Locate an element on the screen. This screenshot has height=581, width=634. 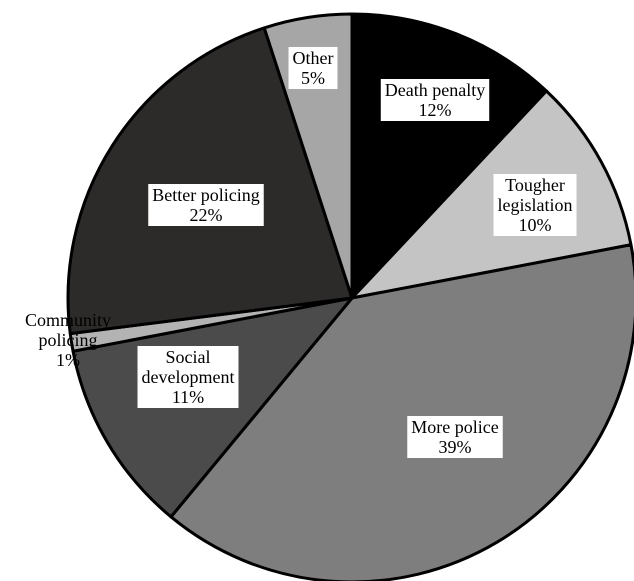
slice-category-label: Social is located at coordinates (188, 357).